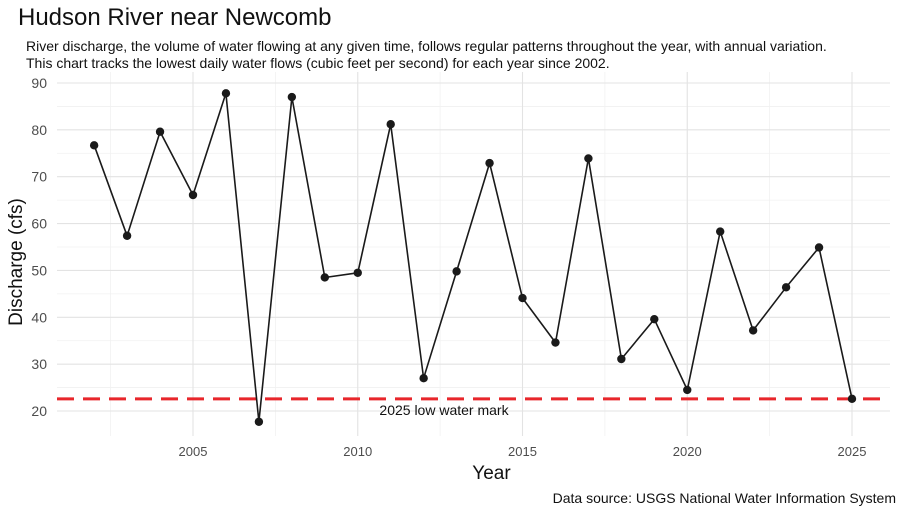 This screenshot has width=900, height=516. Describe the element at coordinates (39, 364) in the screenshot. I see `y-tick-label: 30` at that location.